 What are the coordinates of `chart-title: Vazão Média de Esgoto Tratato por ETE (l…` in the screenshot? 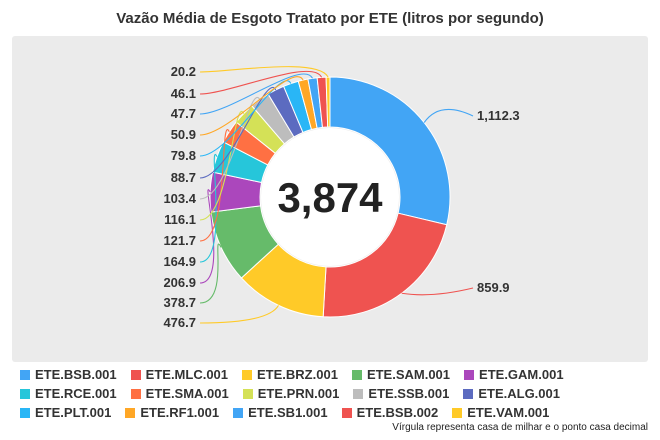 It's located at (330, 18).